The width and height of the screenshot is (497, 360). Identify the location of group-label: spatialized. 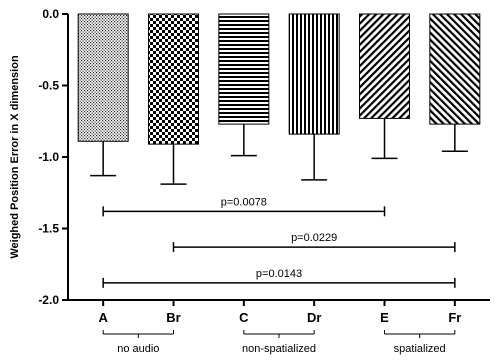
(420, 349).